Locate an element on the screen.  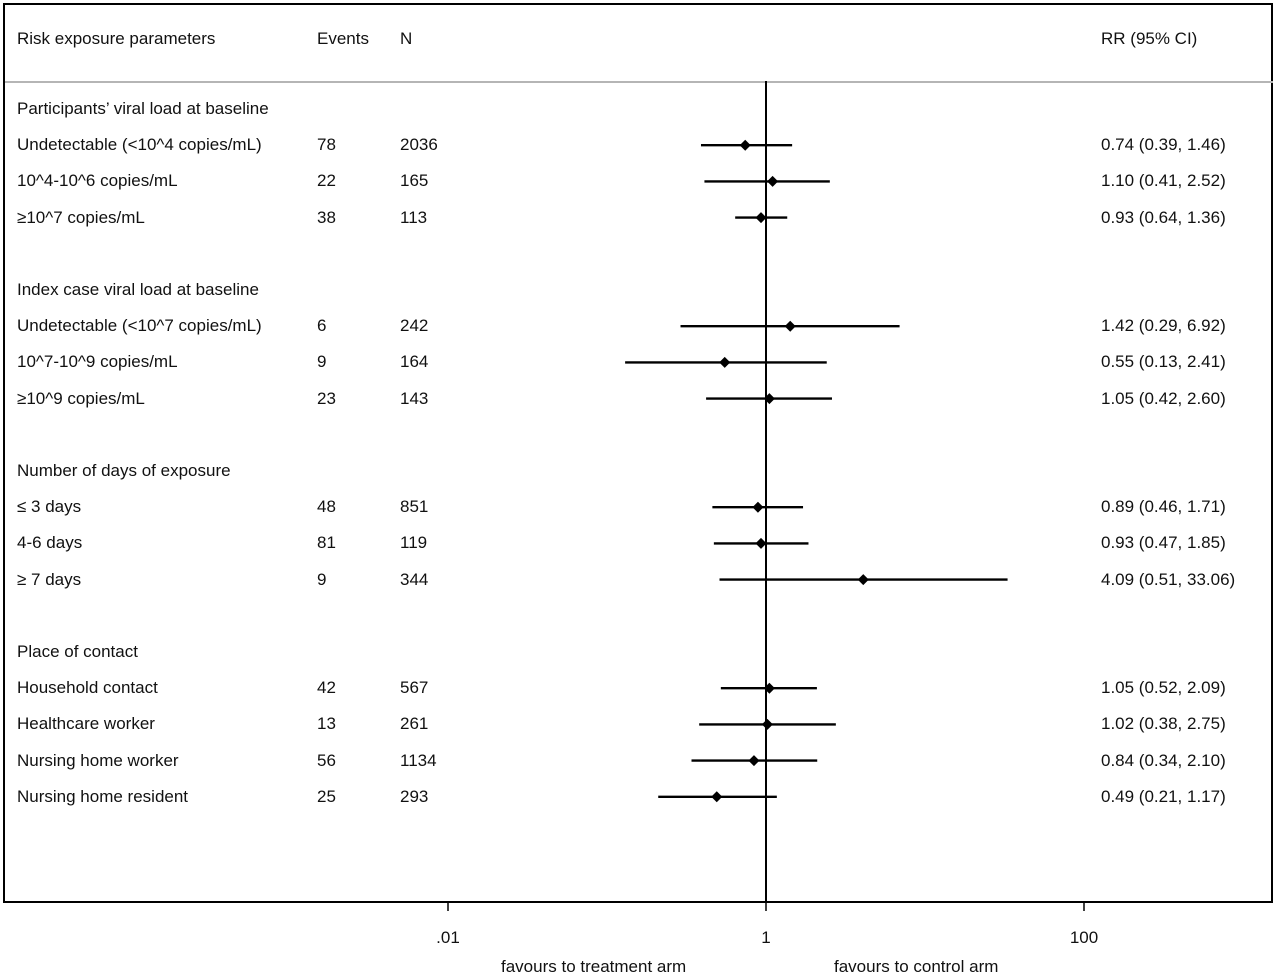
row-rr-text: 1.42 (0.29, 6.92) is located at coordinates (1163, 326).